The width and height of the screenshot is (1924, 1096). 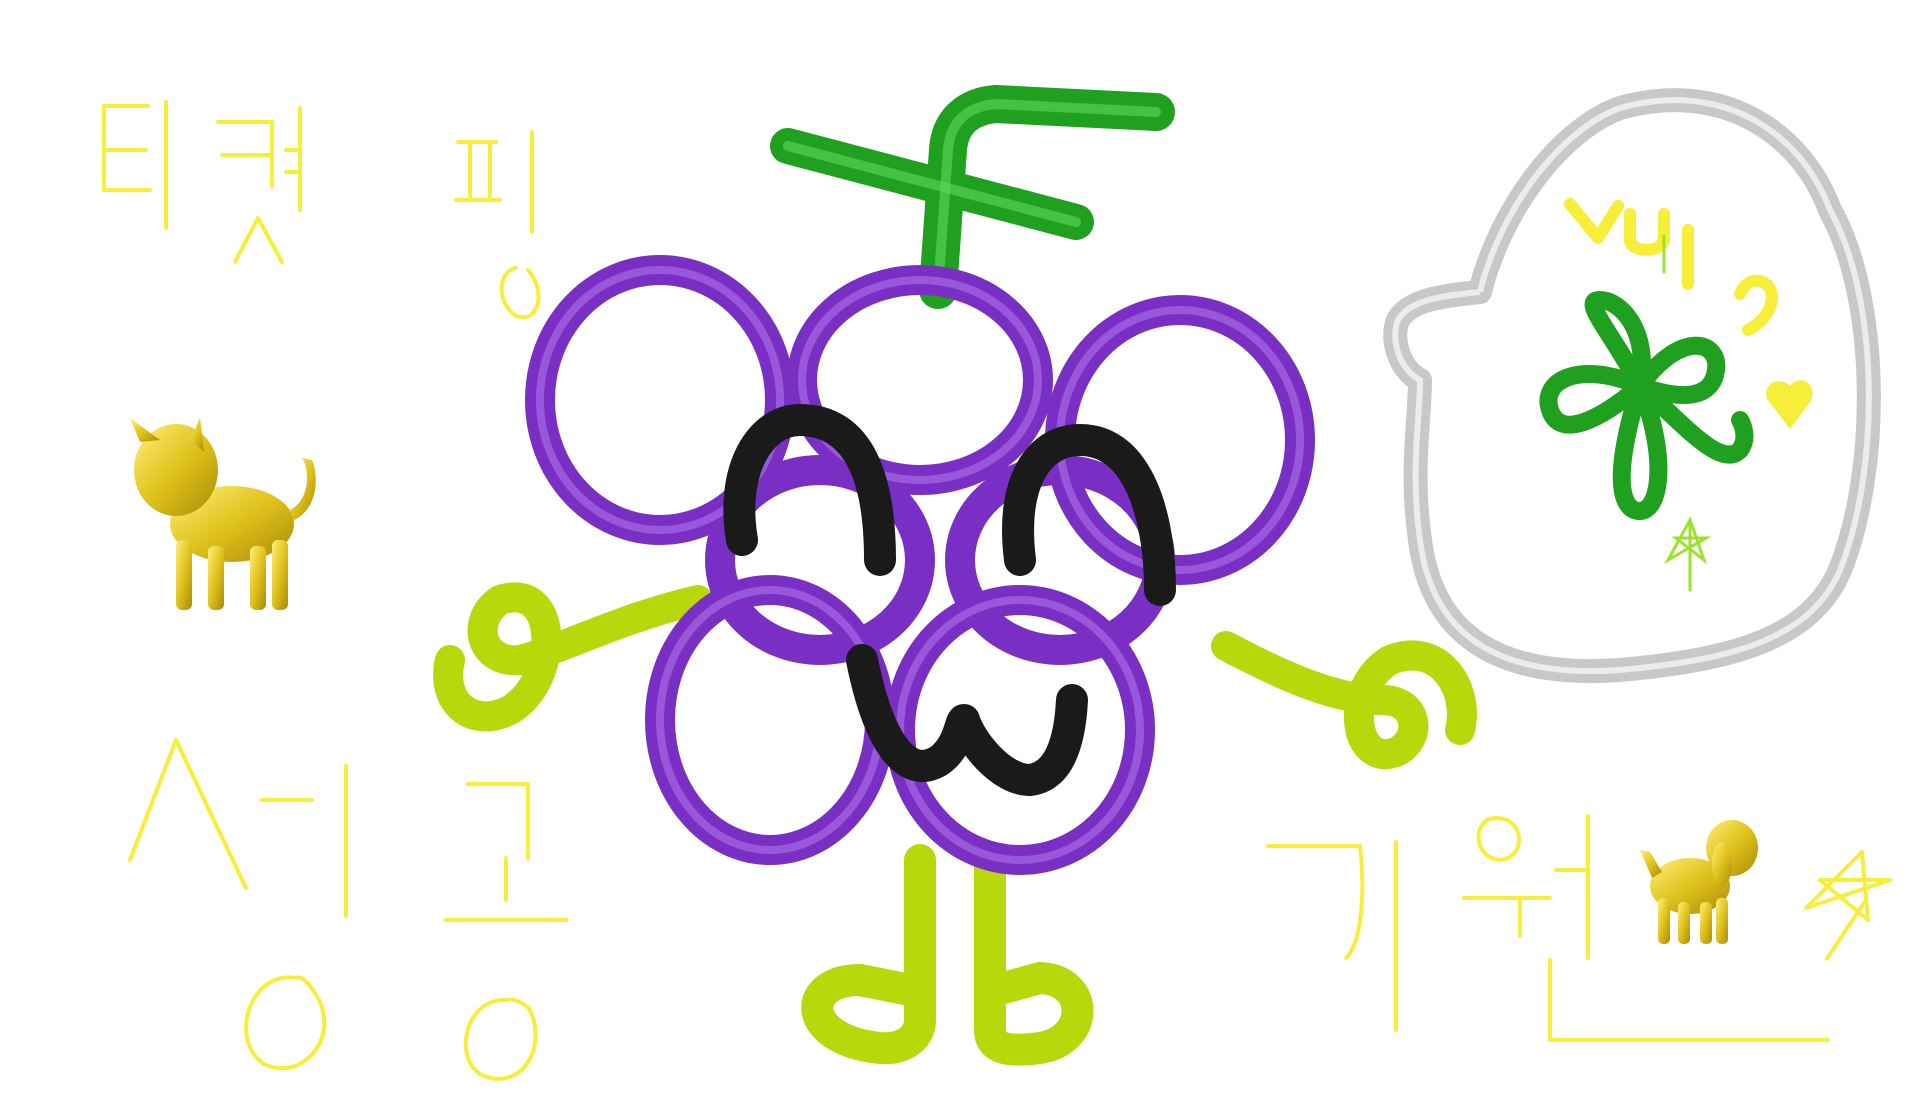 What do you see at coordinates (949, 600) in the screenshot?
I see `grape-face` at bounding box center [949, 600].